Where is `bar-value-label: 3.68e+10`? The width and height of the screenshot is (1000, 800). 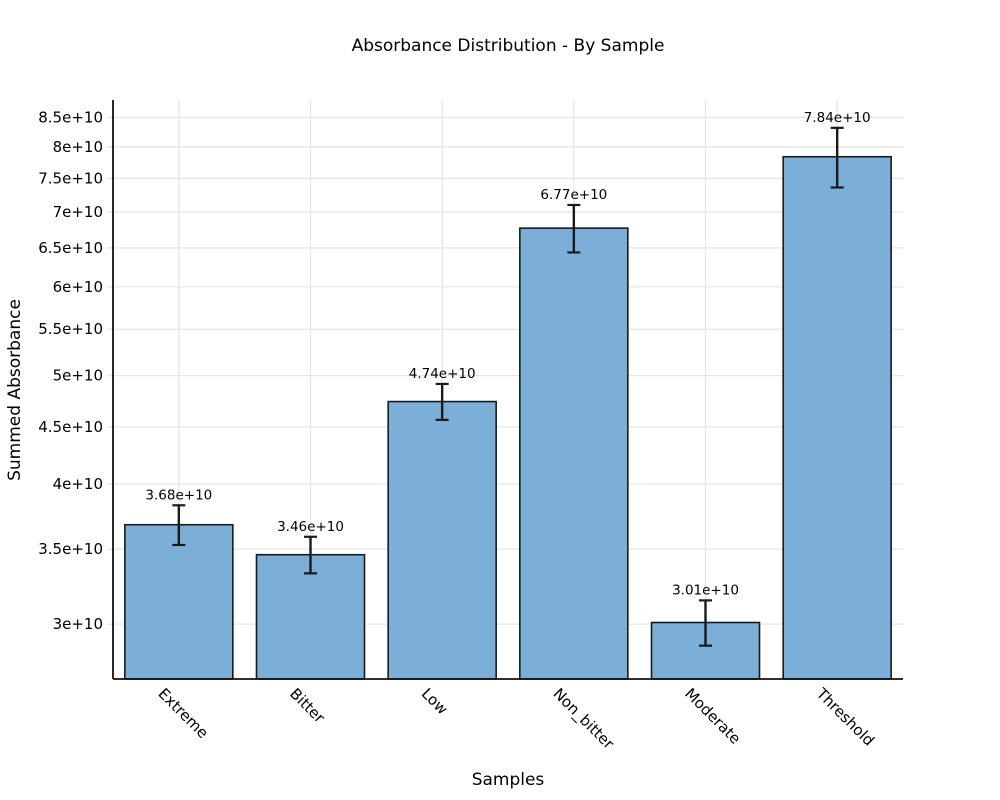 bar-value-label: 3.68e+10 is located at coordinates (178, 495).